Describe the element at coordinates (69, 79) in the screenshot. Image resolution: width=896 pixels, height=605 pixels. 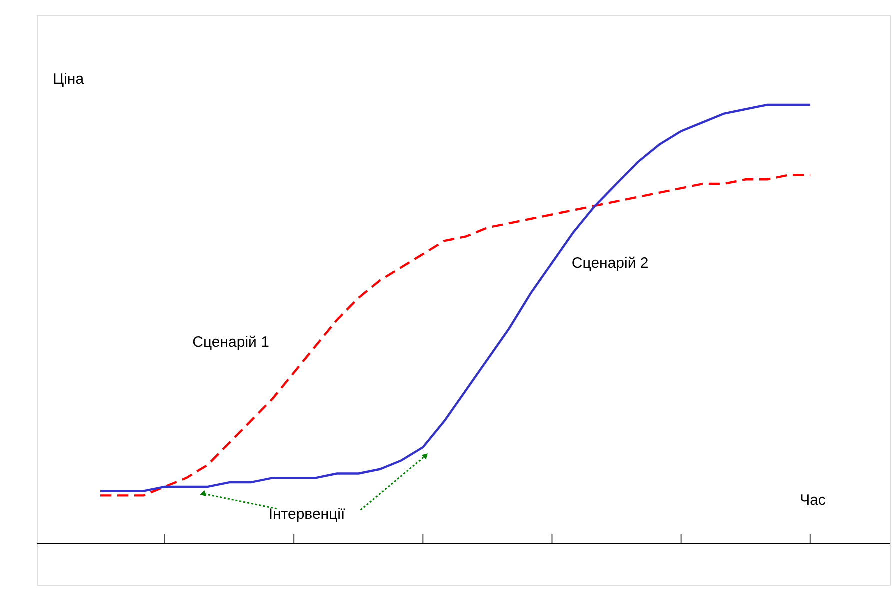
I see `y-axis-title: Ціна` at that location.